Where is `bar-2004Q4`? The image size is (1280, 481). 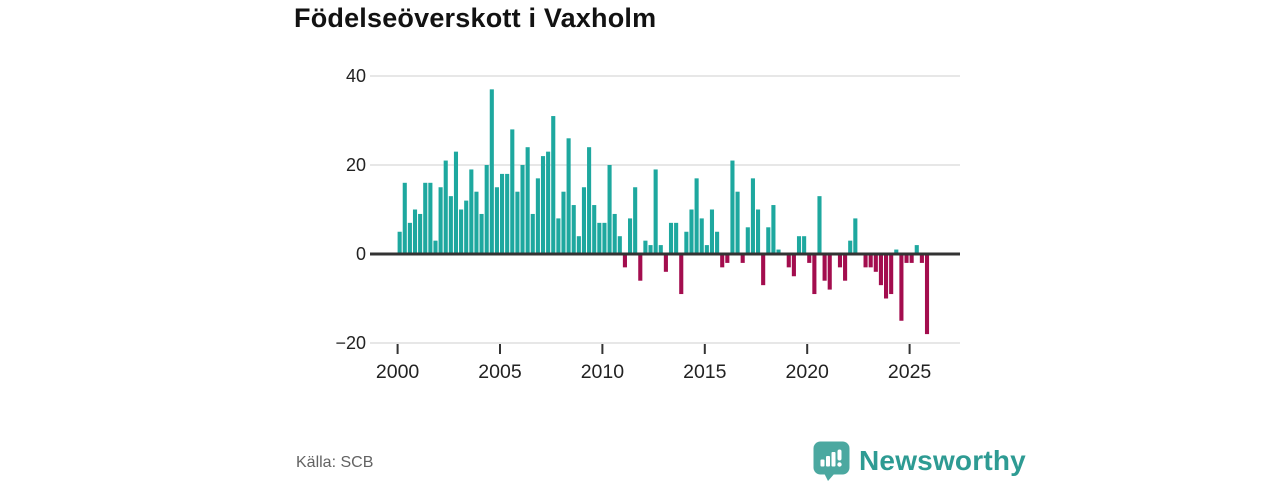 bar-2004Q4 is located at coordinates (496, 220).